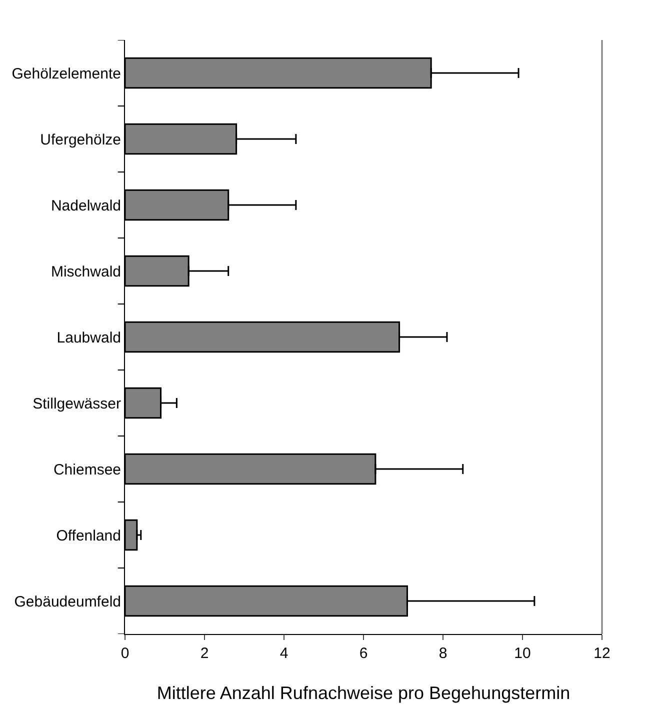  Describe the element at coordinates (88, 337) in the screenshot. I see `y-tick-label: Laubwald` at that location.